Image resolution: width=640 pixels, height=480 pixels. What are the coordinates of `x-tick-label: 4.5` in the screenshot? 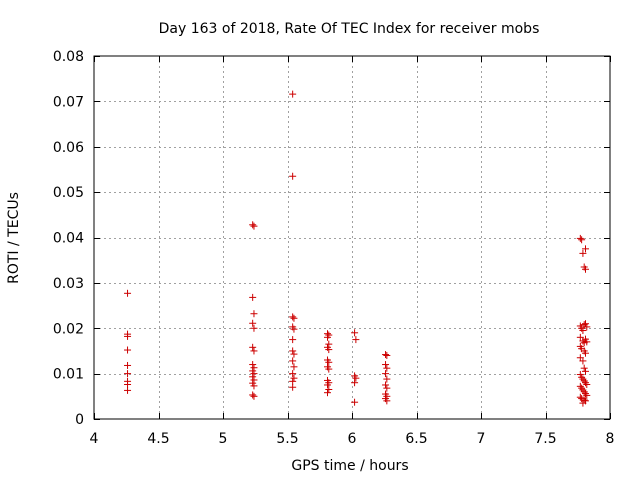 It's located at (158, 439).